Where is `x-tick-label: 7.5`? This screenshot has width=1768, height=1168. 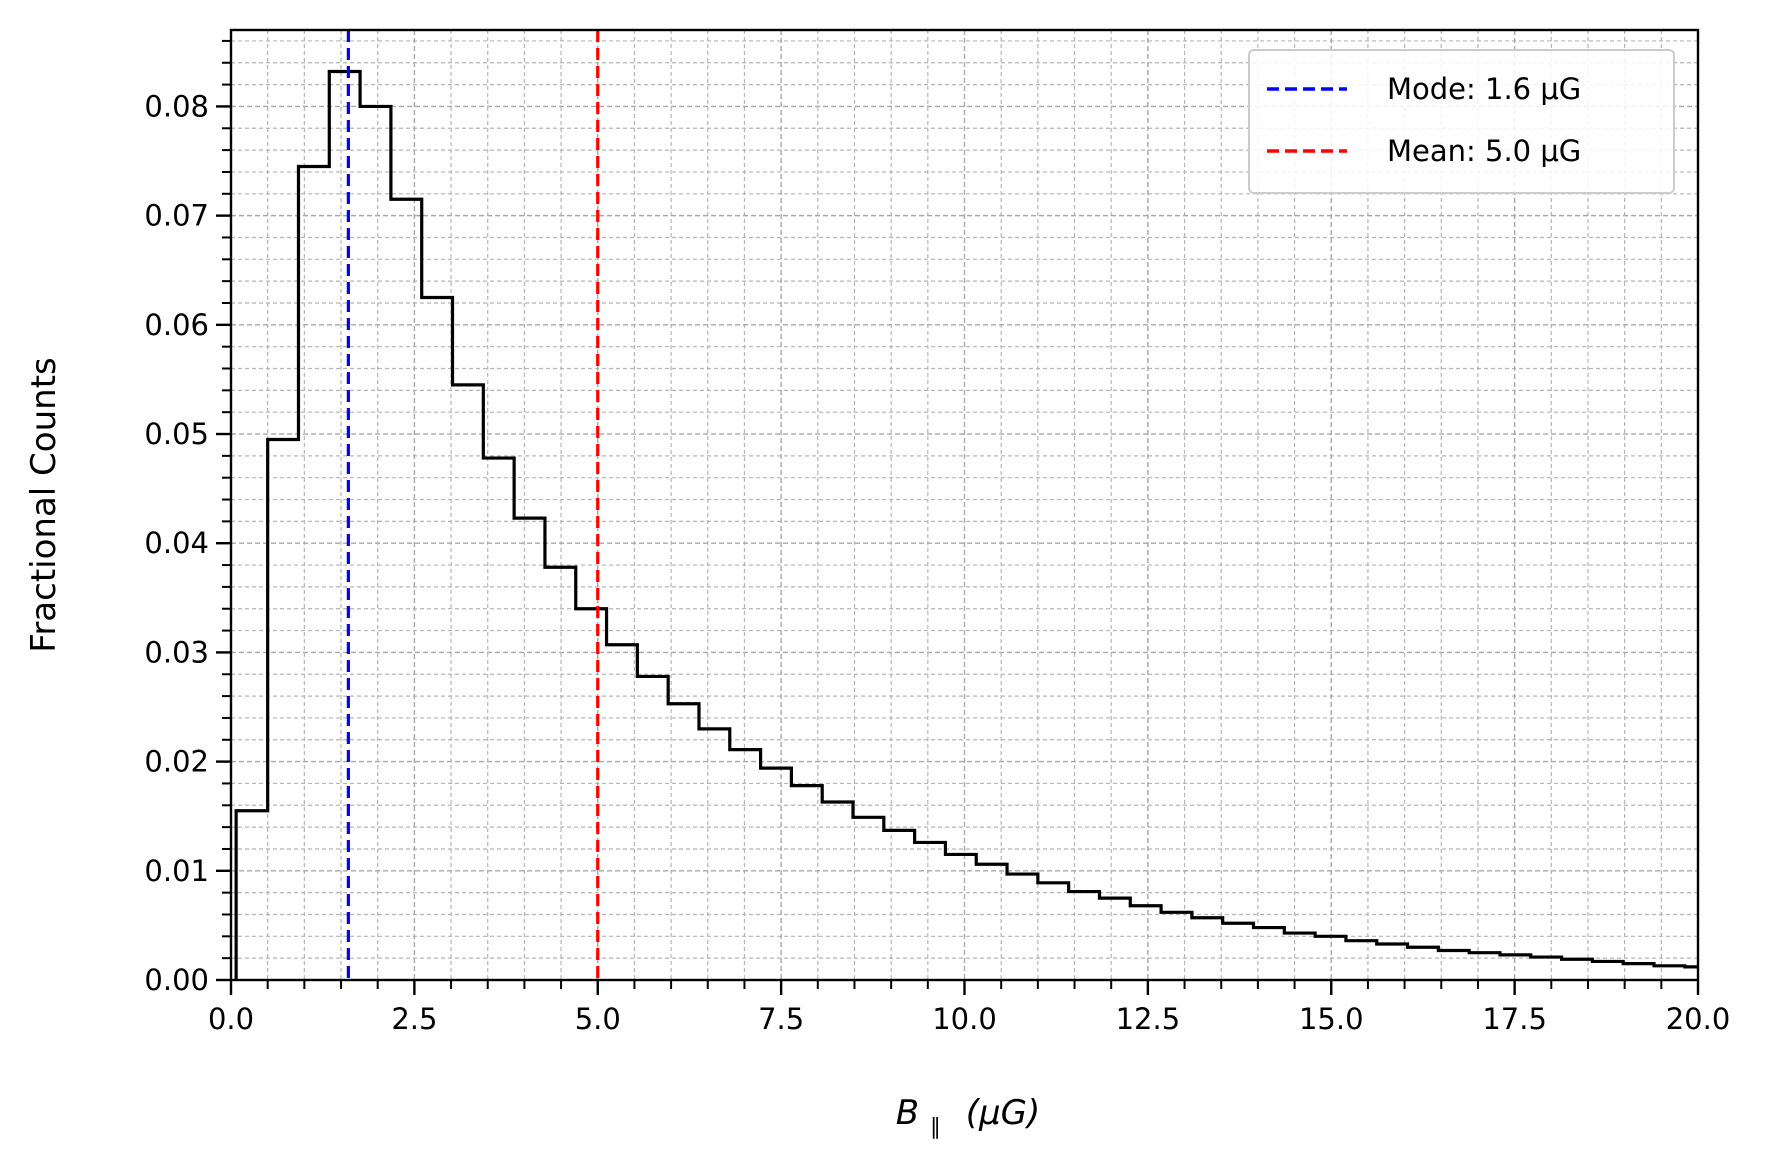
x-tick-label: 7.5 is located at coordinates (781, 1019).